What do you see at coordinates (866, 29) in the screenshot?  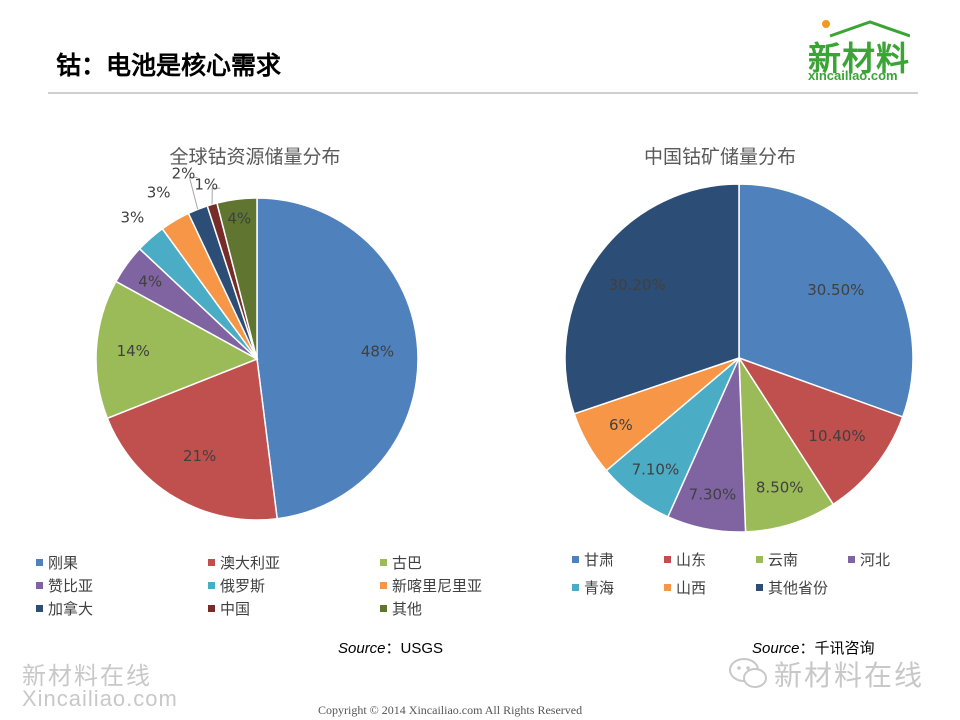 I see `logo-roof-icon` at bounding box center [866, 29].